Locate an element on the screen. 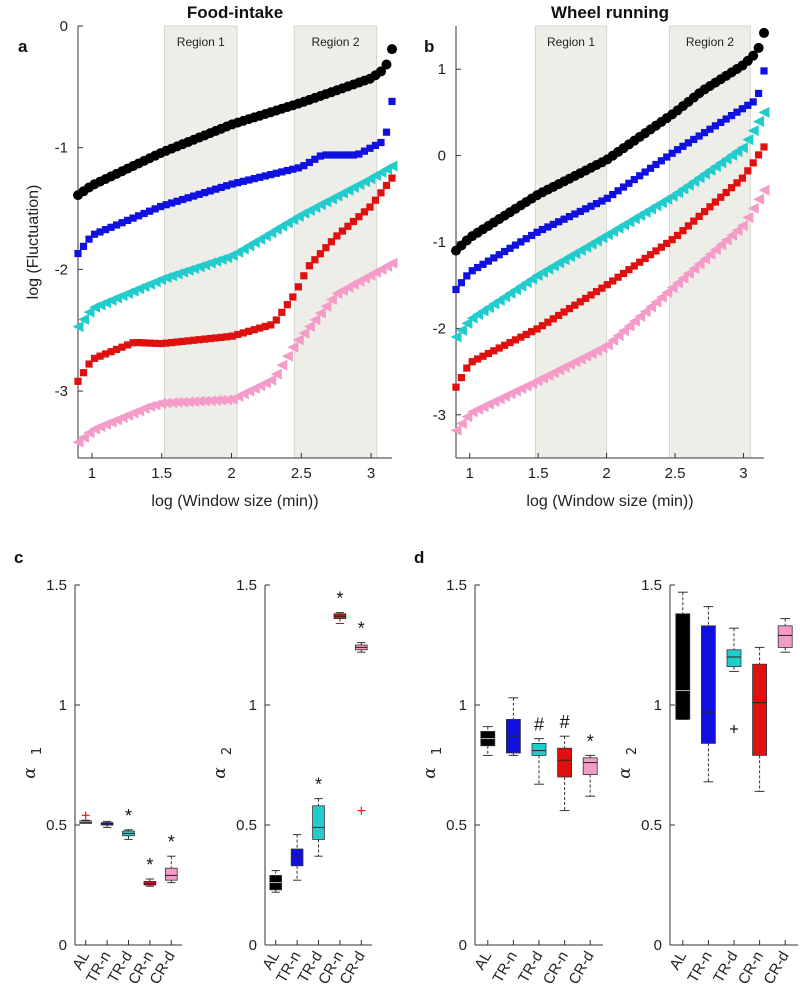 The image size is (800, 998). box-TR-d: * is located at coordinates (318, 816).